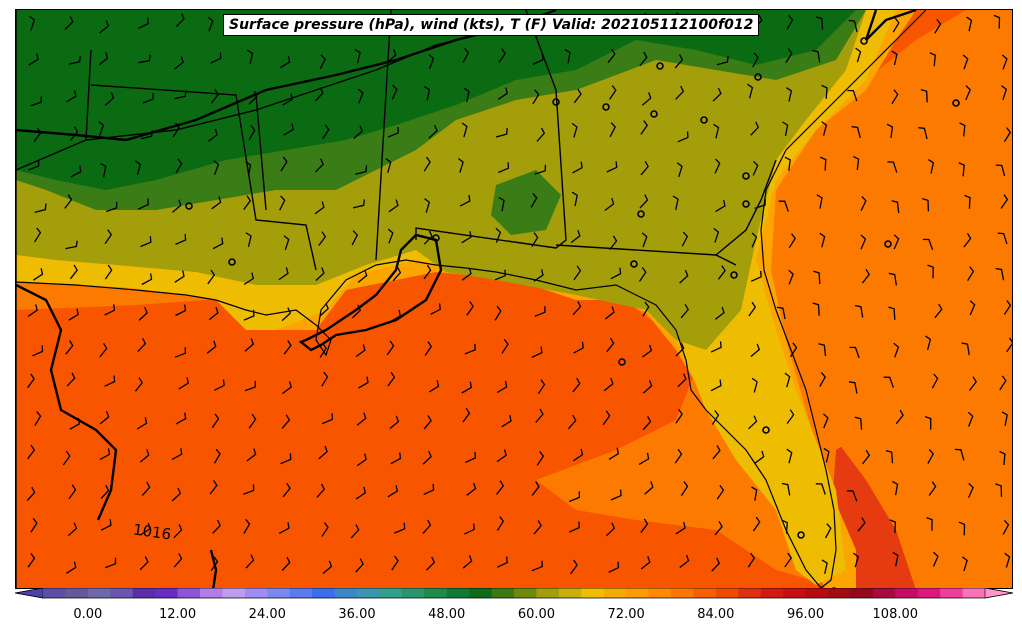 The height and width of the screenshot is (633, 1022). I want to click on colorbar-tick-label: 84.00, so click(716, 614).